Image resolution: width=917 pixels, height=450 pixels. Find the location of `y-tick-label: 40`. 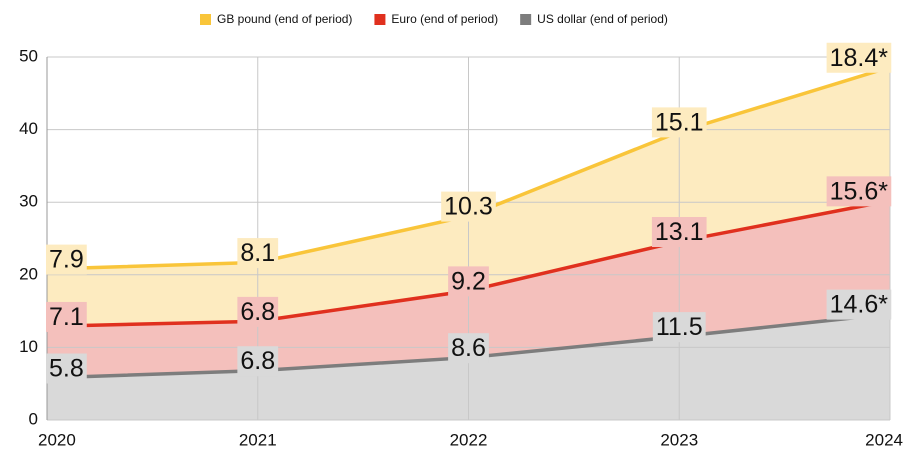

y-tick-label: 40 is located at coordinates (28, 128).